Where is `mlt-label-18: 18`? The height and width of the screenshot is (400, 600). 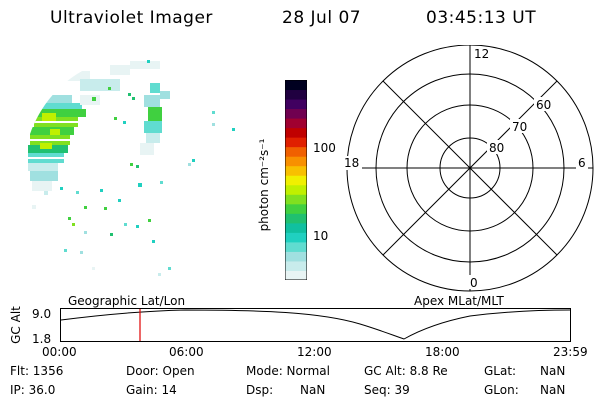 mlt-label-18: 18 is located at coordinates (351, 163).